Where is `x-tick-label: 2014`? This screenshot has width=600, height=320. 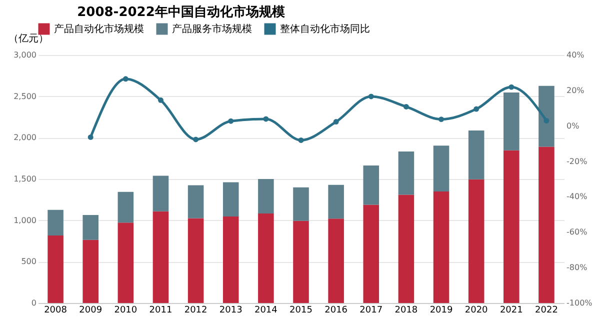 x-tick-label: 2014 is located at coordinates (266, 311).